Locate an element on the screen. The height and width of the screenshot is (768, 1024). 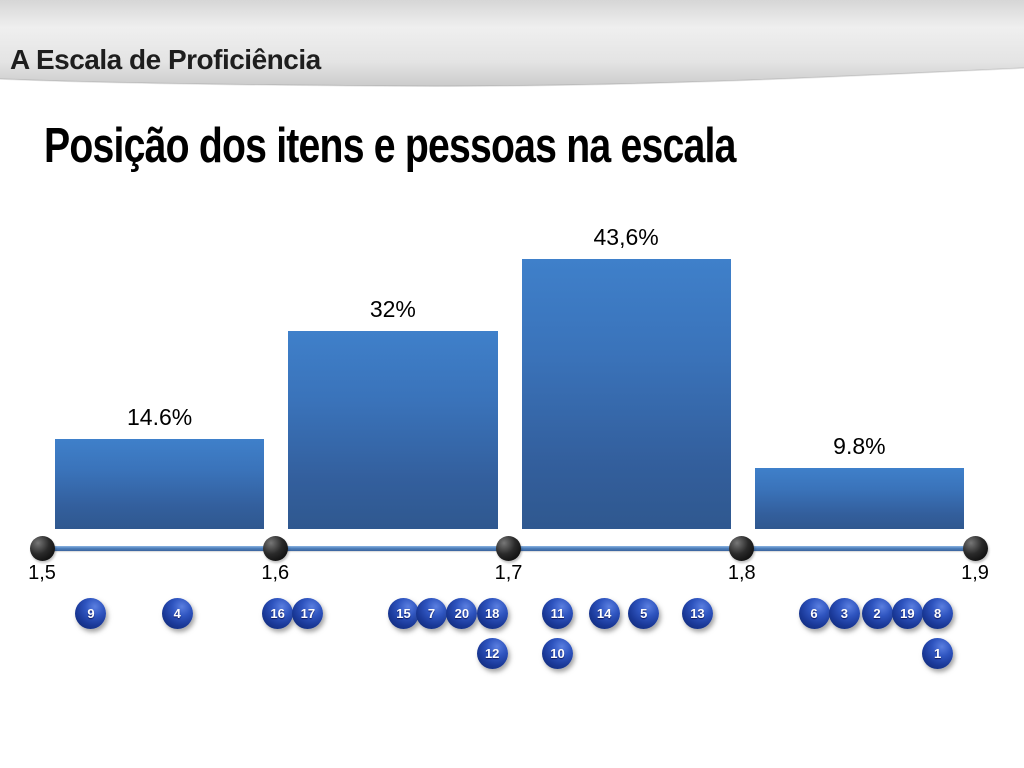
item-ball: 15 is located at coordinates (404, 613).